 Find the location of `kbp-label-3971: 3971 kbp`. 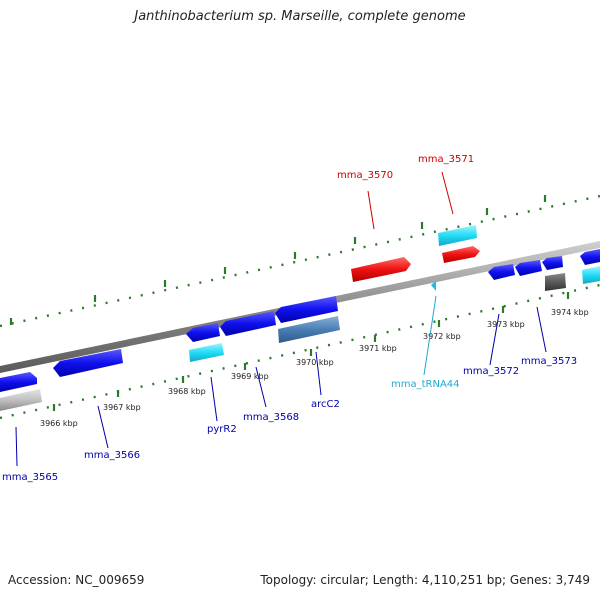

kbp-label-3971: 3971 kbp is located at coordinates (378, 348).